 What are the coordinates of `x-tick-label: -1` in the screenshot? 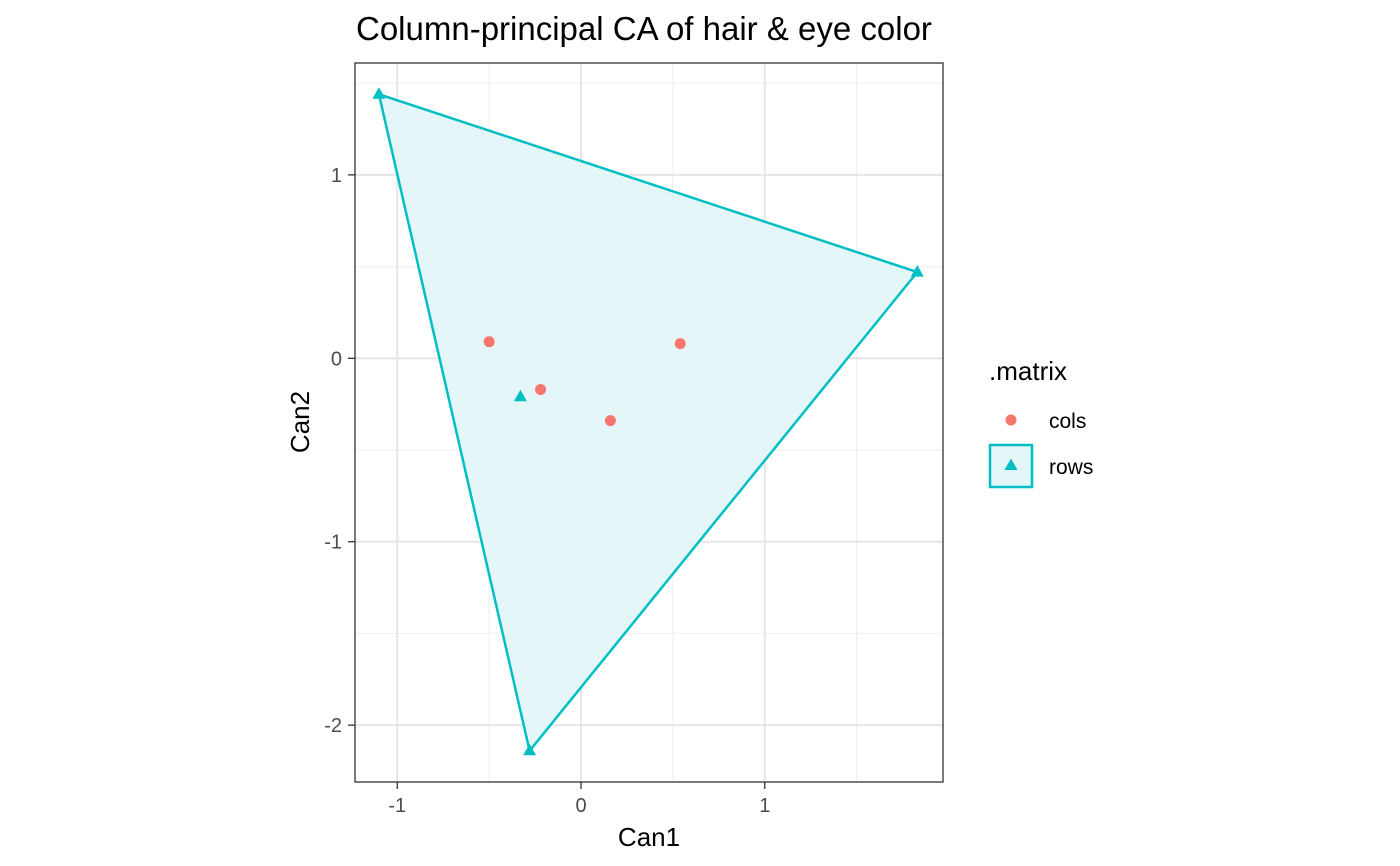 It's located at (397, 806).